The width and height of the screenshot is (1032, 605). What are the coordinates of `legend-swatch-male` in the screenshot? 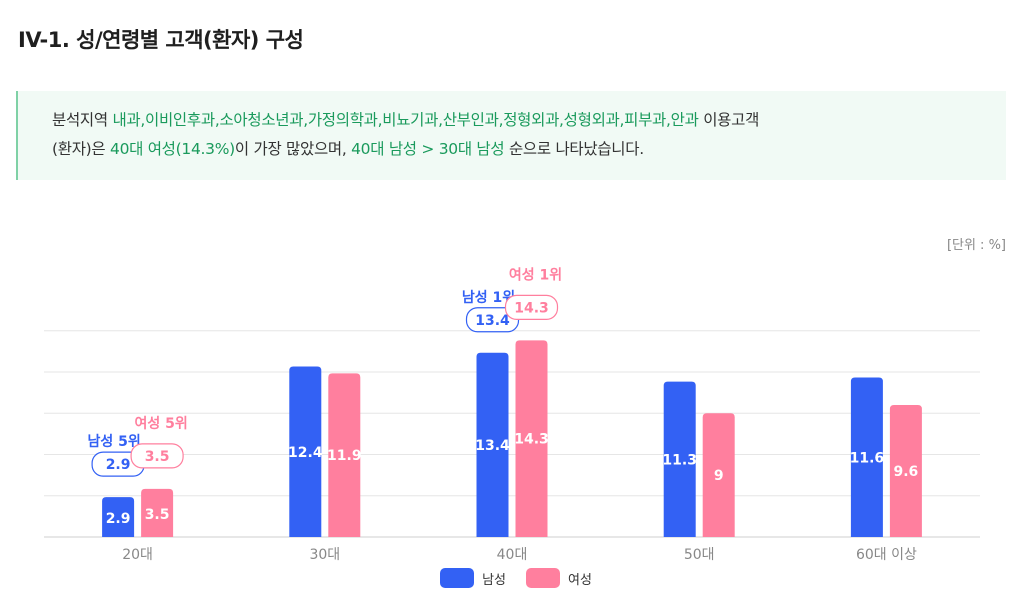 It's located at (457, 578).